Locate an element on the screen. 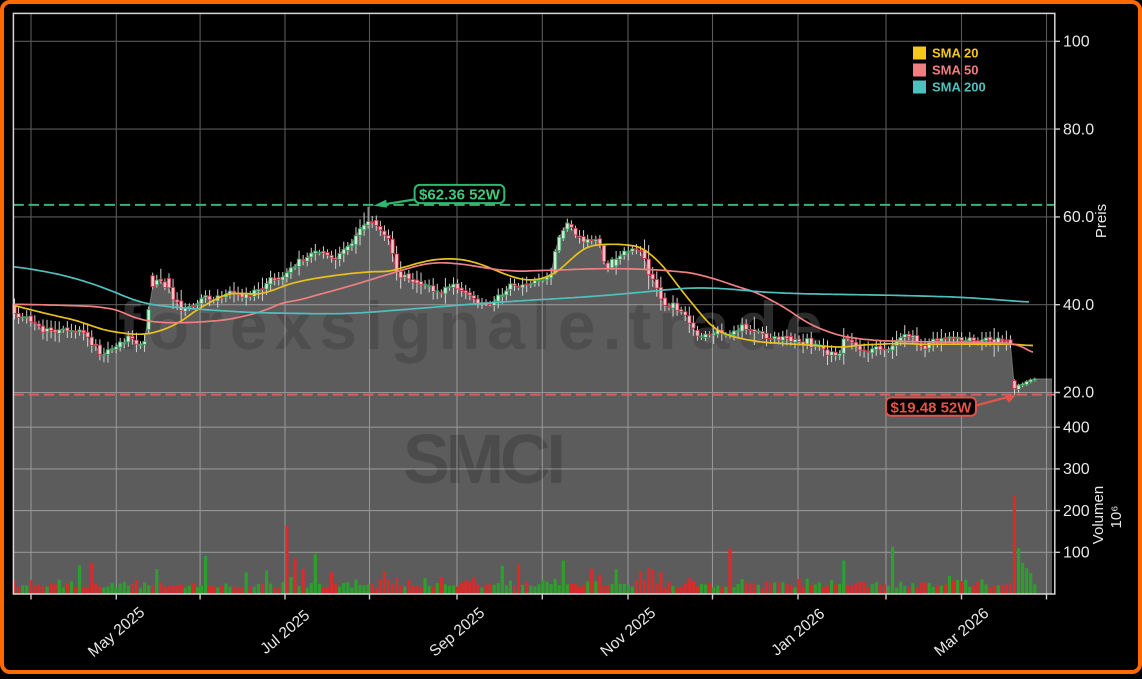 This screenshot has width=1142, height=679. svg-text: $62.36 52W is located at coordinates (460, 194).